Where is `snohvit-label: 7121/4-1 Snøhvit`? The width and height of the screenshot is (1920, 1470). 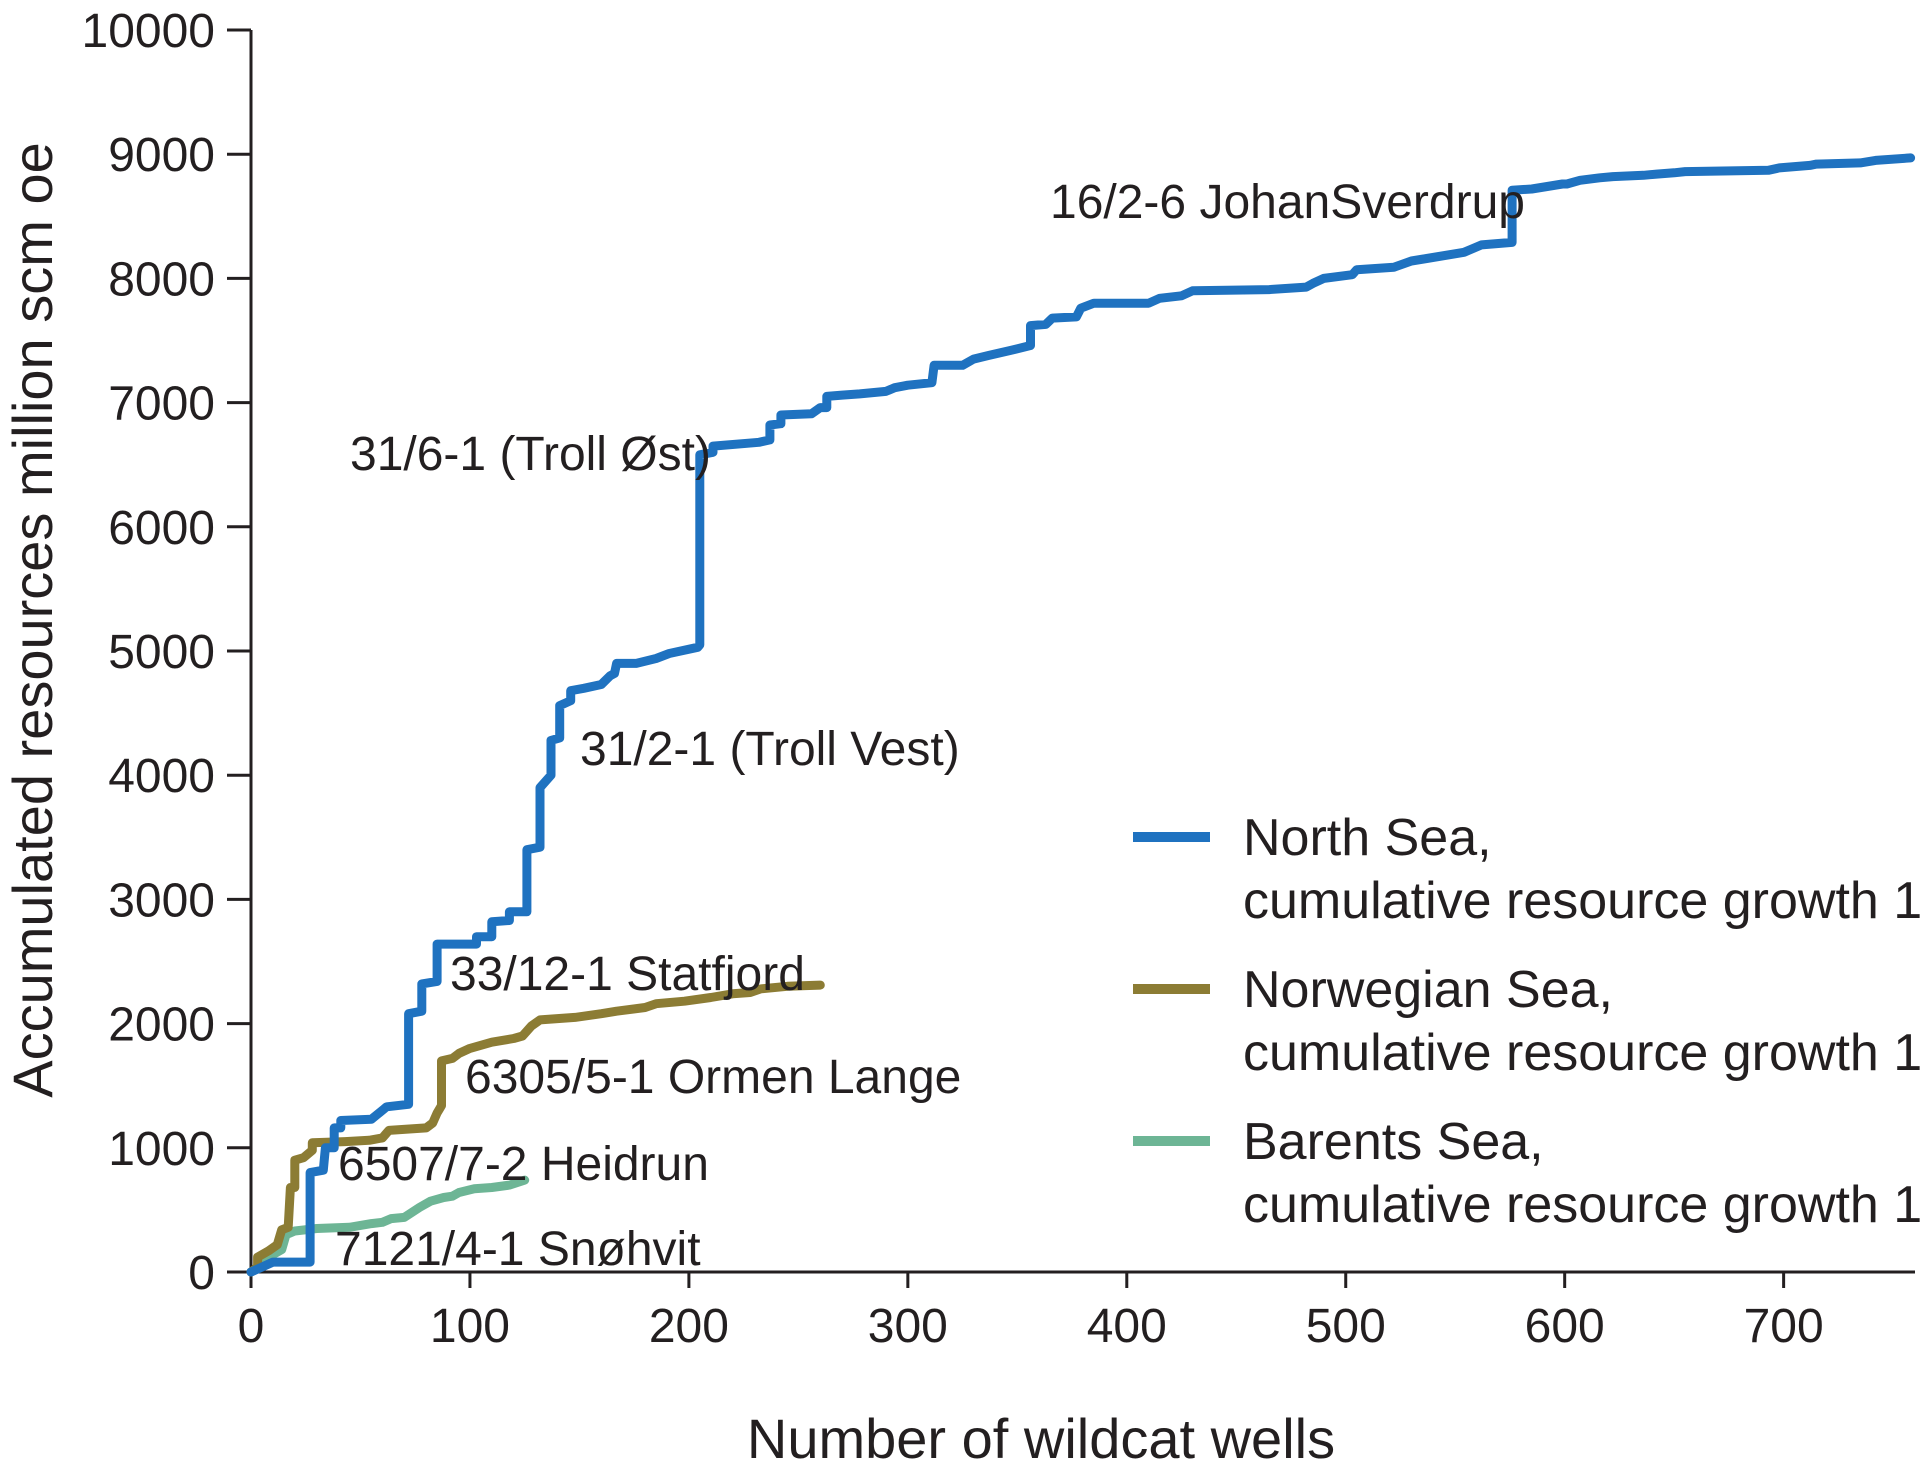
snohvit-label: 7121/4-1 Snøhvit is located at coordinates (518, 1249).